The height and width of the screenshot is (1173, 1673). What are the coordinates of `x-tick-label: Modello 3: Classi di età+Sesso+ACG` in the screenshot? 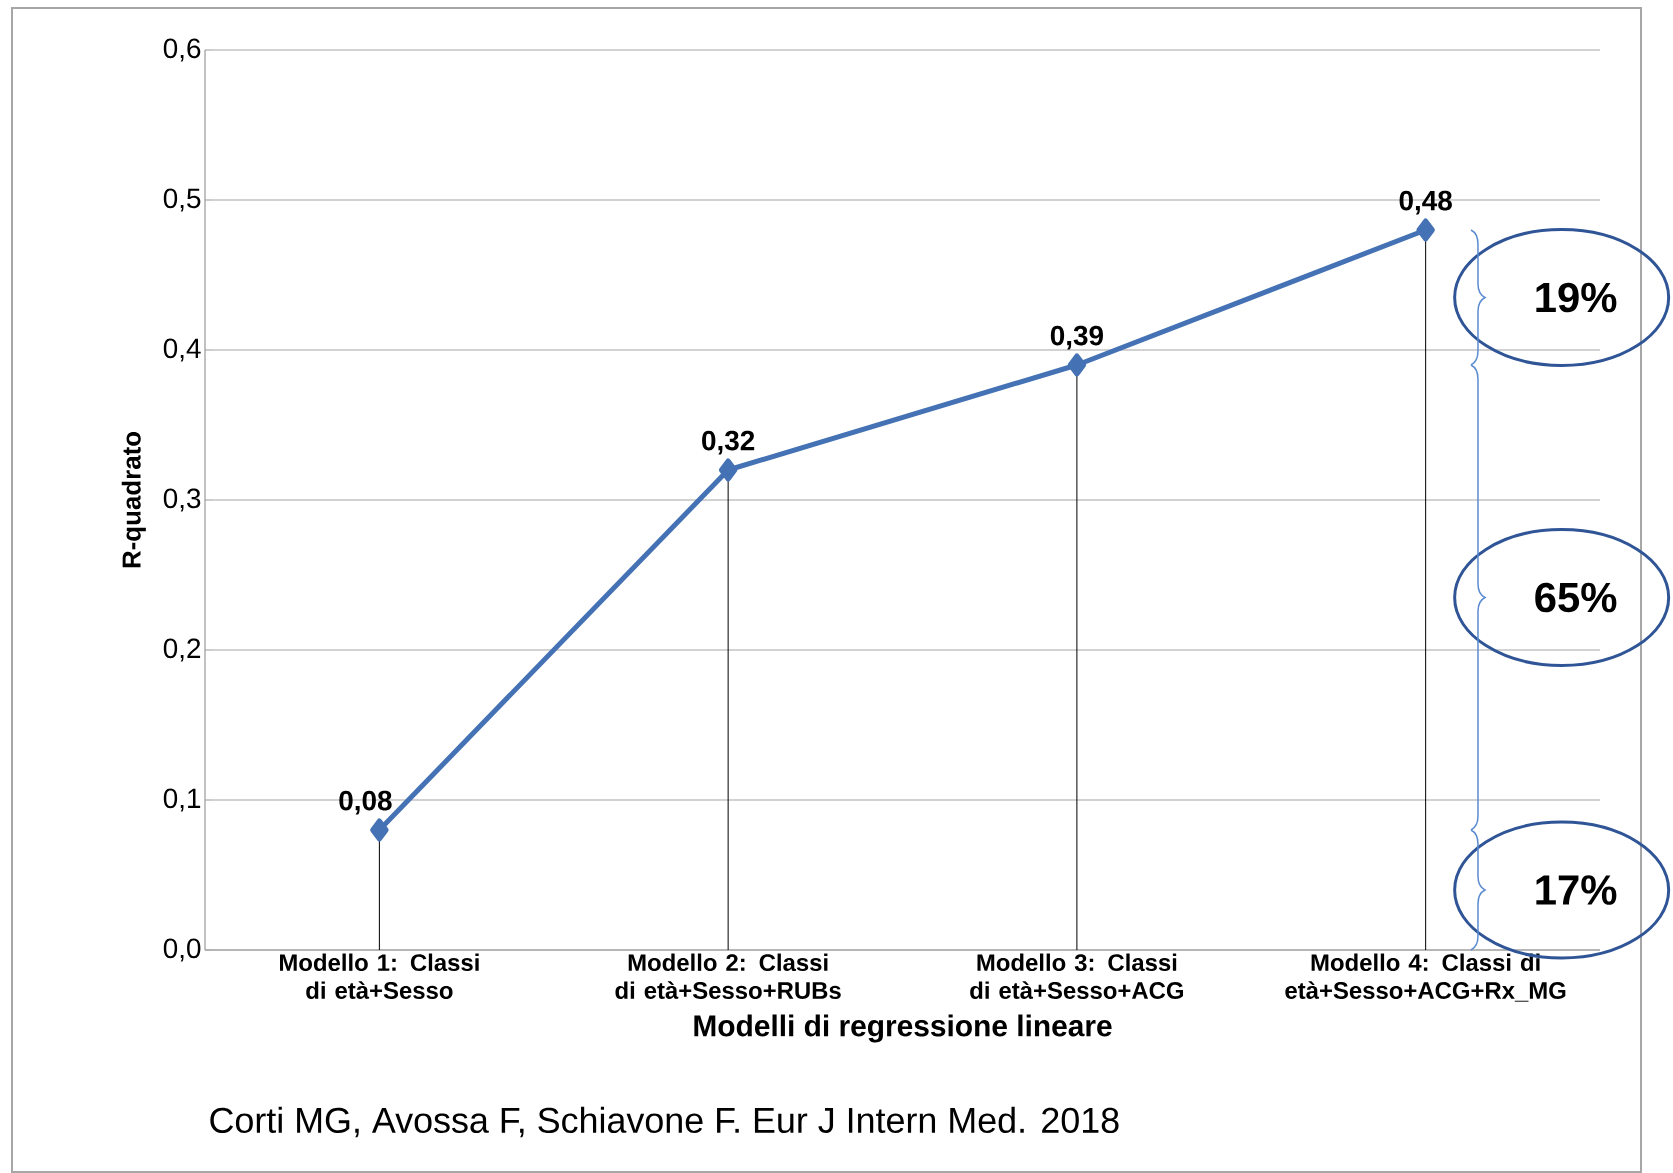 It's located at (1077, 976).